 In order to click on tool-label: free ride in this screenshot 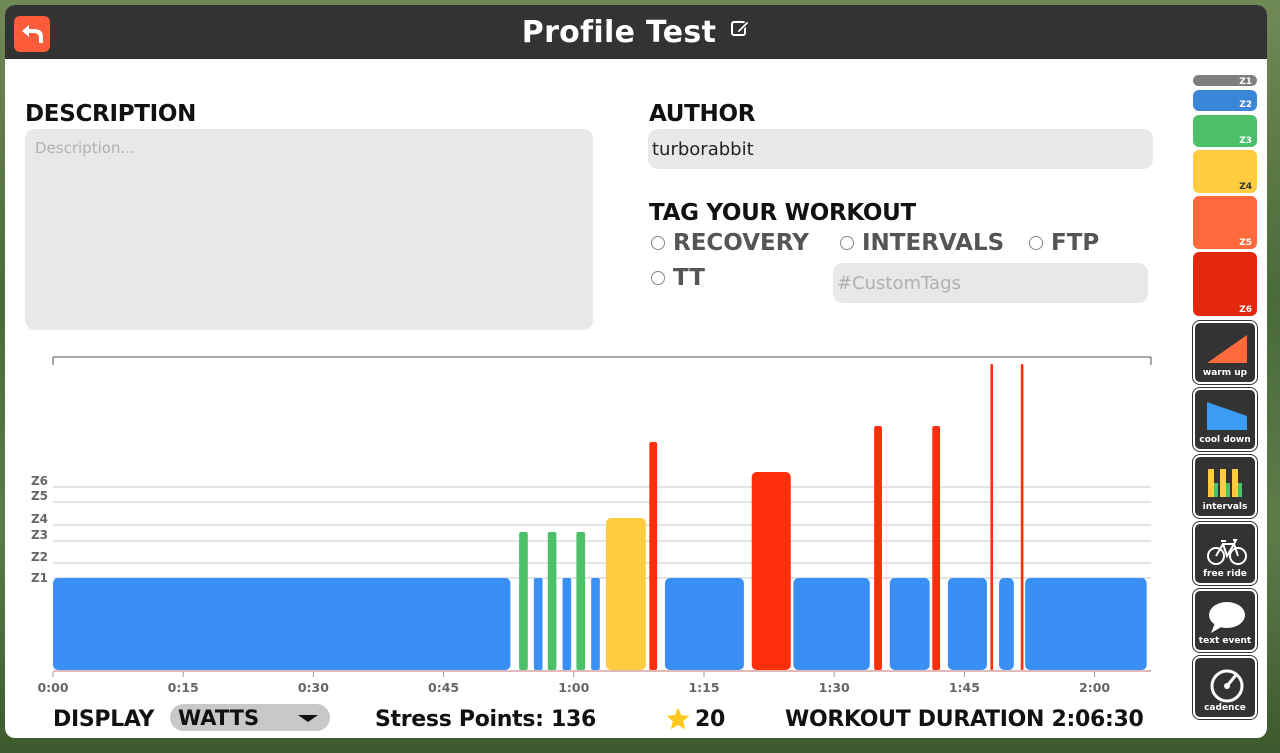, I will do `click(1225, 574)`.